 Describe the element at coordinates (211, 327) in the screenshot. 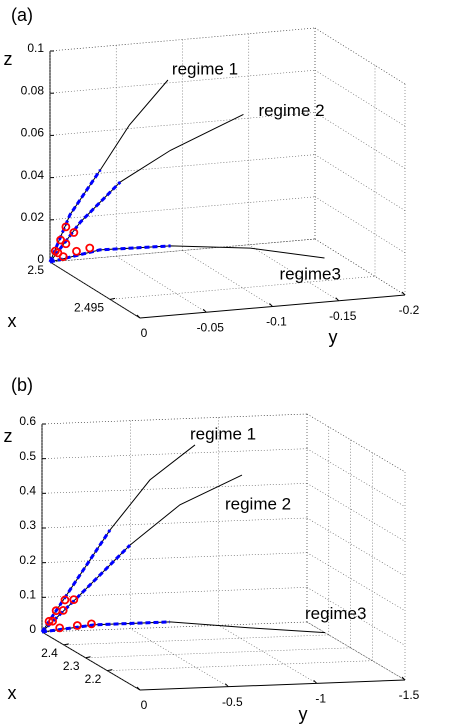

I see `y-tick-label: -0.05` at that location.